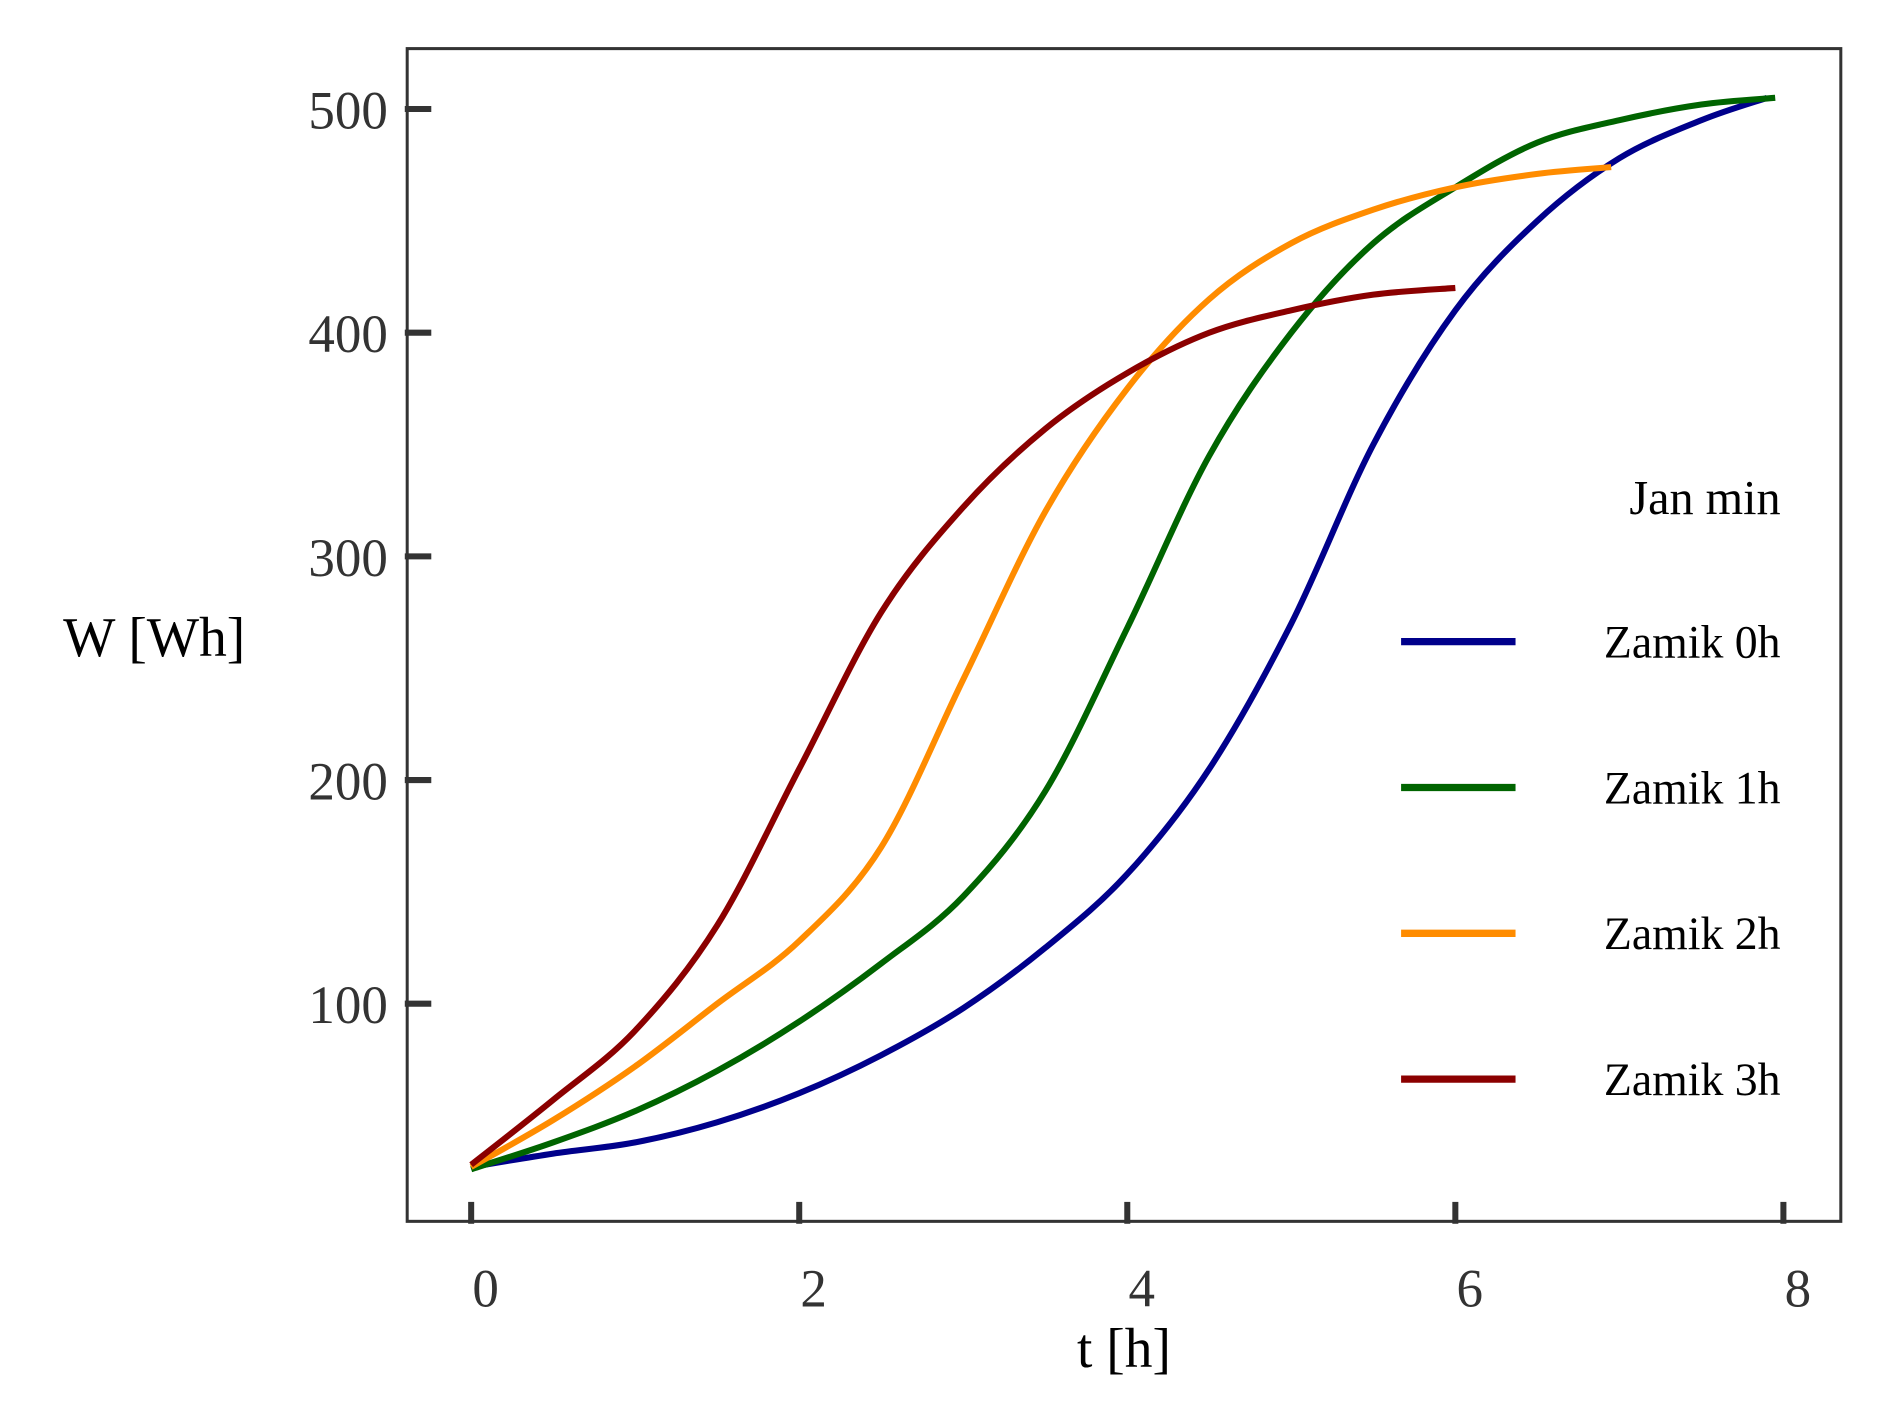  What do you see at coordinates (1692, 641) in the screenshot?
I see `legend-label: Zamik 0h` at bounding box center [1692, 641].